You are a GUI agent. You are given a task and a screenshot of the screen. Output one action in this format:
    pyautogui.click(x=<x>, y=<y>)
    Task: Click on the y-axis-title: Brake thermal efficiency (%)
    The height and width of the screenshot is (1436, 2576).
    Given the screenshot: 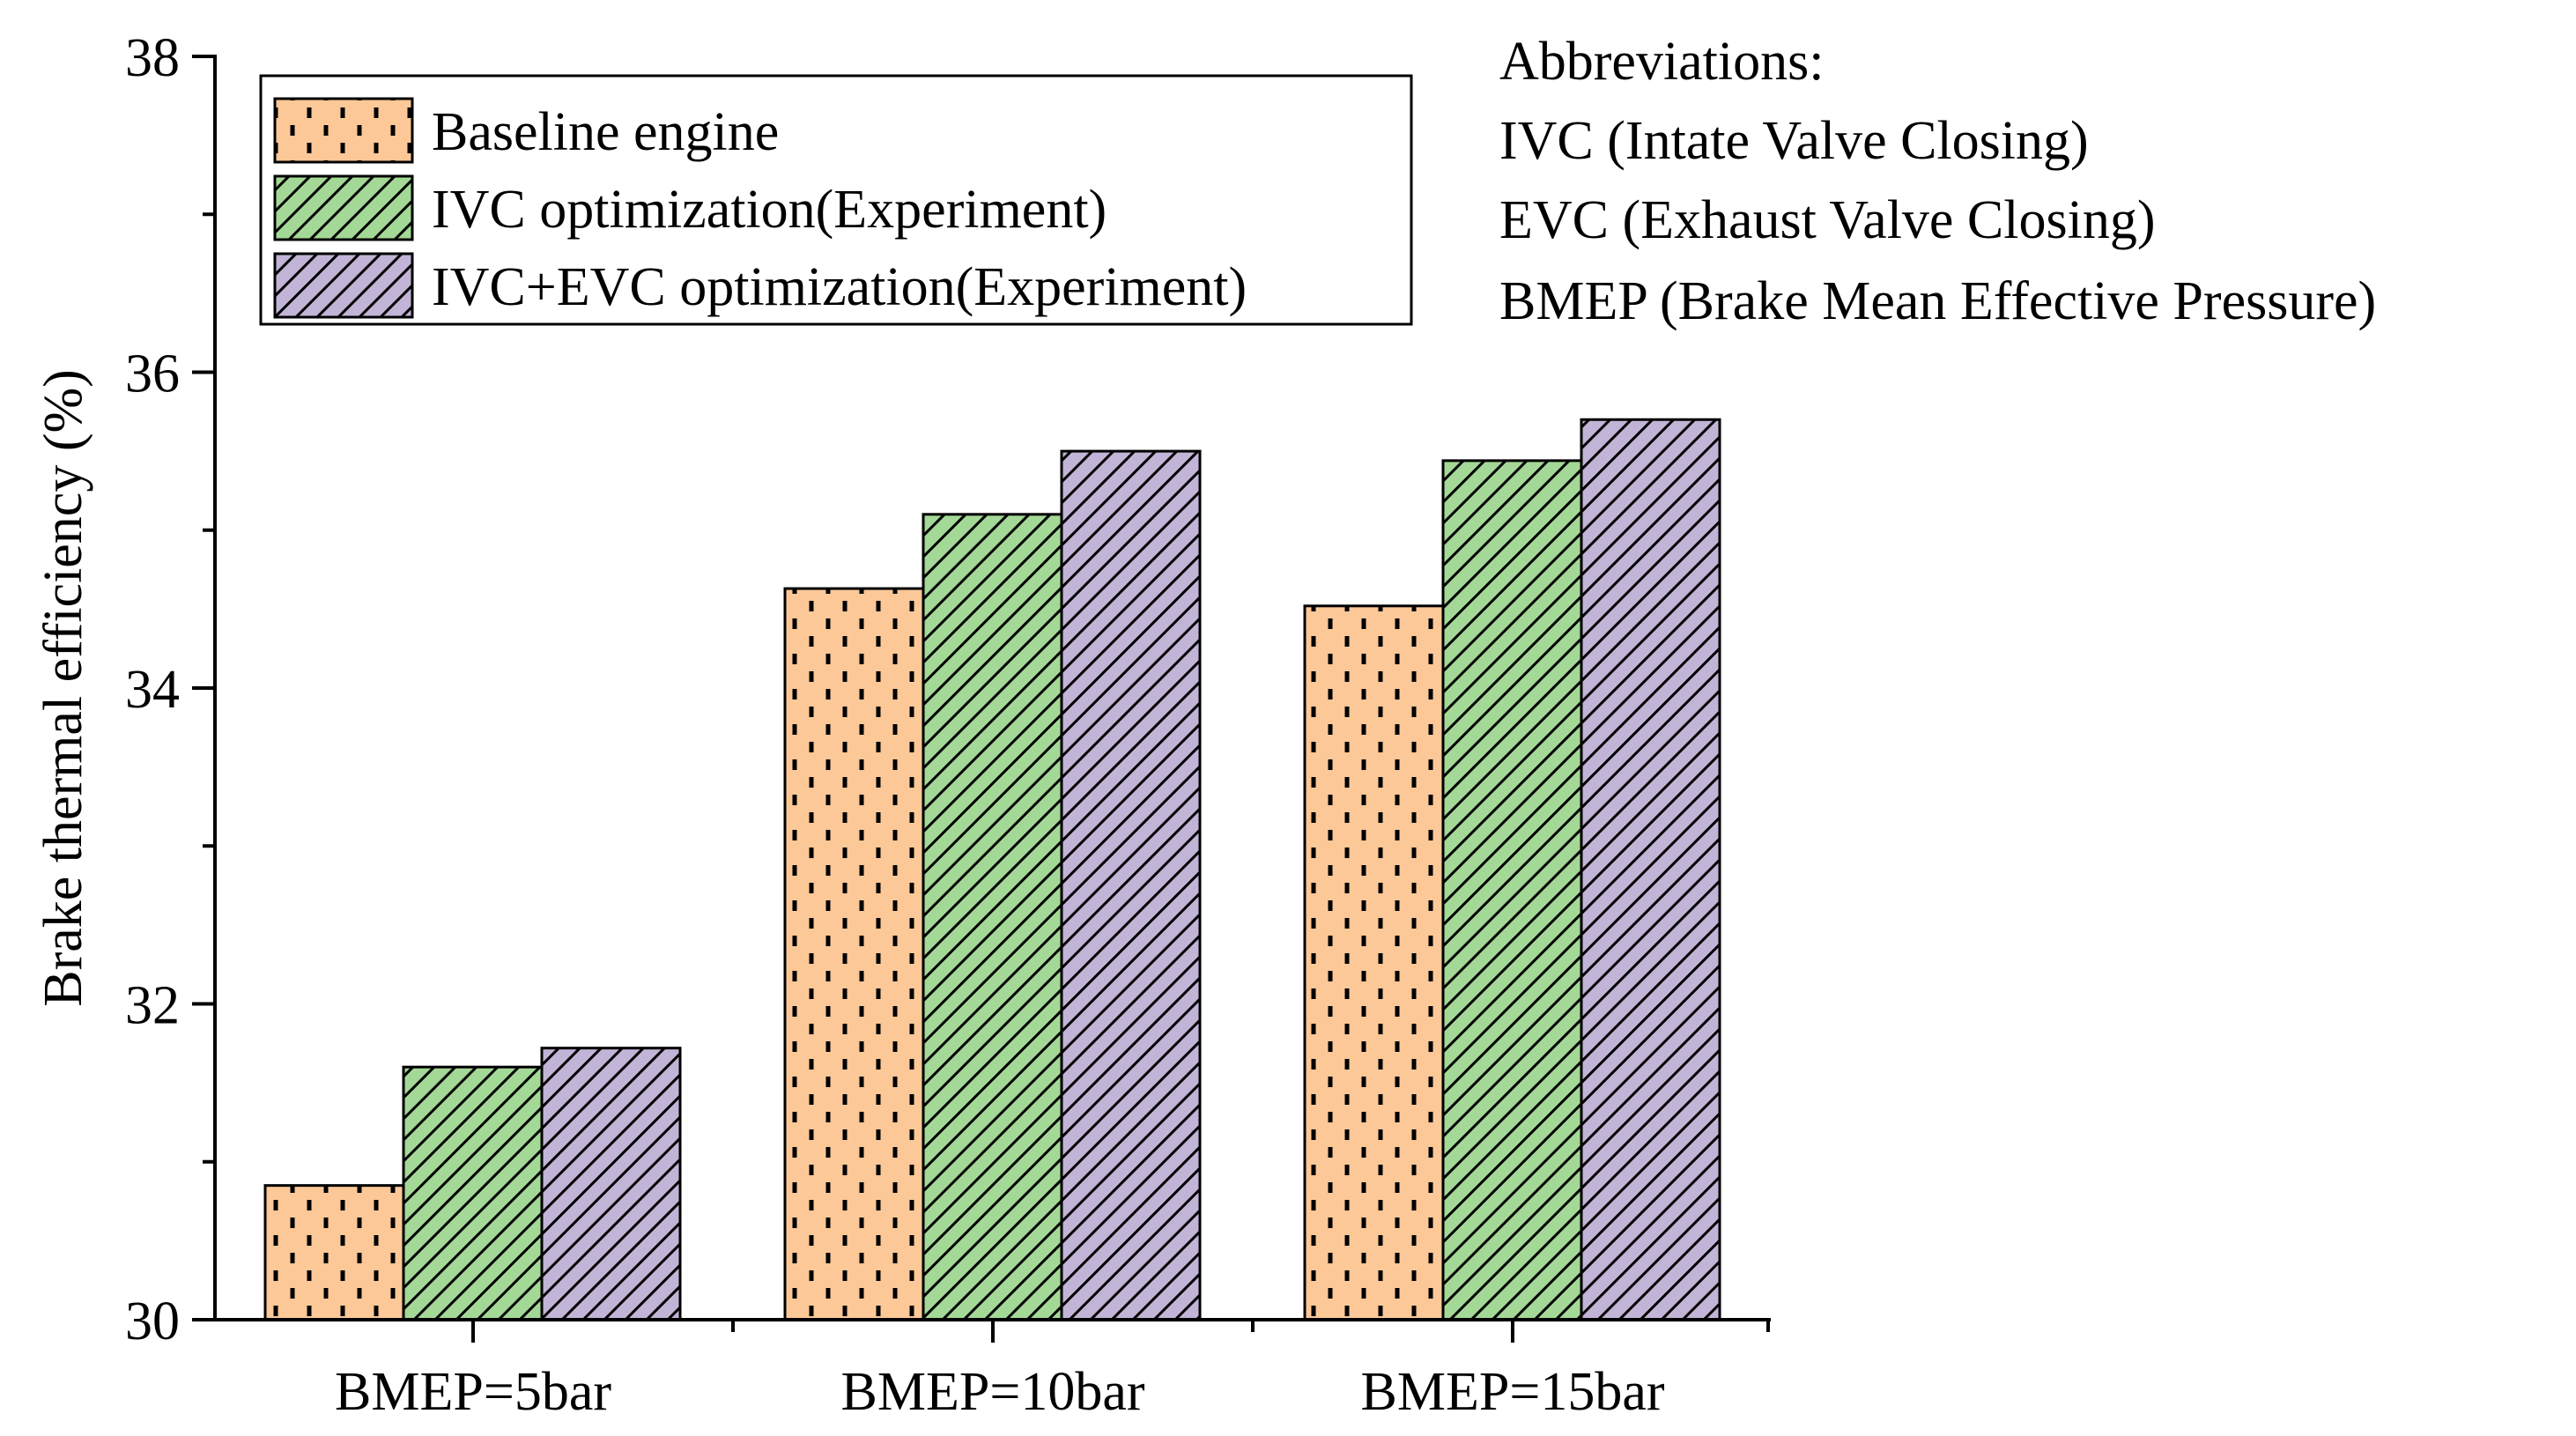 What is the action you would take?
    pyautogui.click(x=63, y=688)
    